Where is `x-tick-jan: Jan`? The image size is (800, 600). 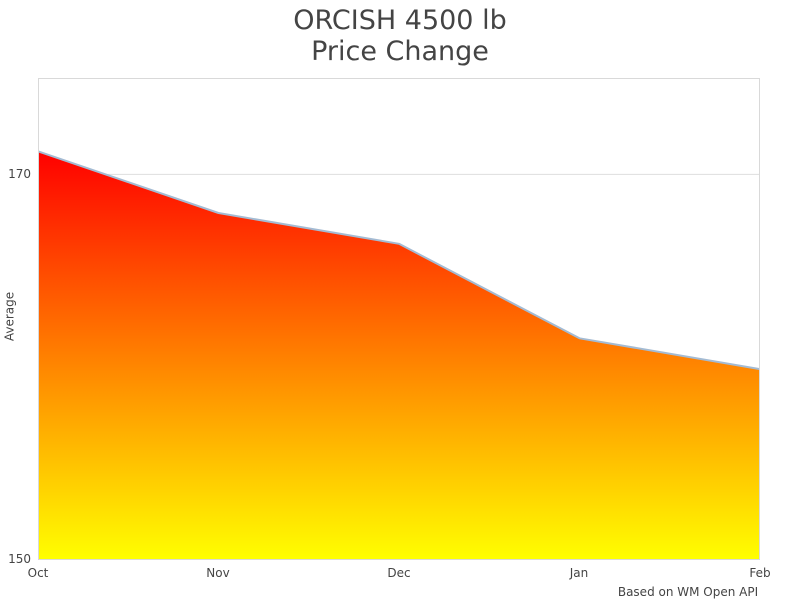
x-tick-jan: Jan is located at coordinates (579, 573).